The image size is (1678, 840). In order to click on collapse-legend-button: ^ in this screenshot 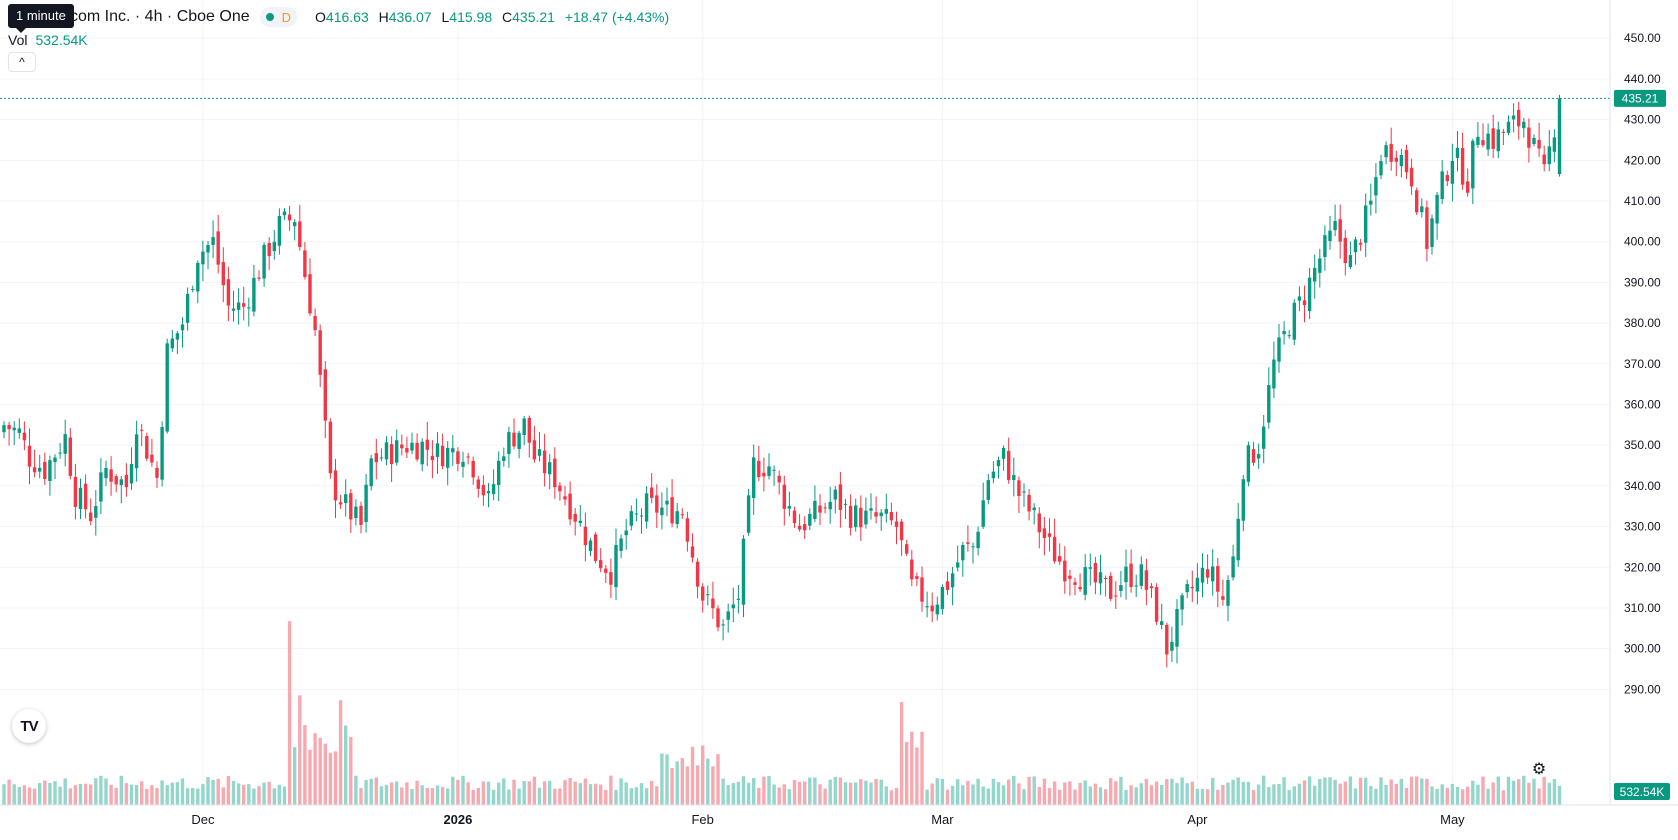, I will do `click(22, 62)`.